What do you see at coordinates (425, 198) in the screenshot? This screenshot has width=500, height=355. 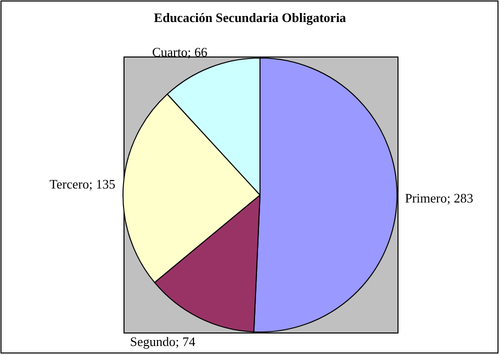 I see `slice-label: Primero` at bounding box center [425, 198].